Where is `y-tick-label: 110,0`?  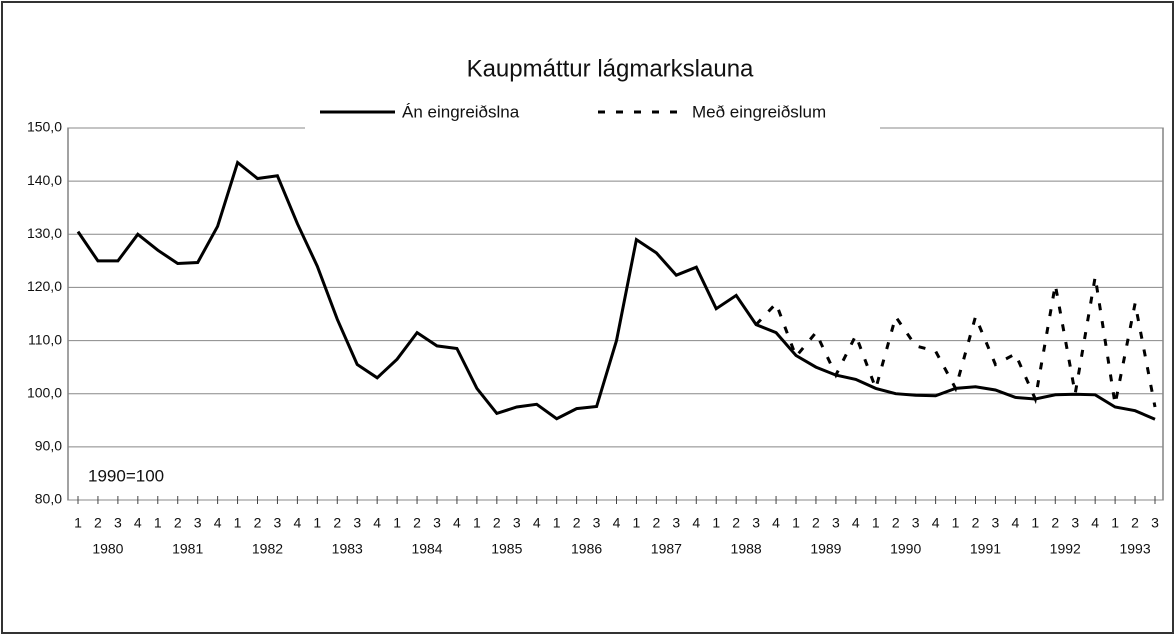 y-tick-label: 110,0 is located at coordinates (45, 339).